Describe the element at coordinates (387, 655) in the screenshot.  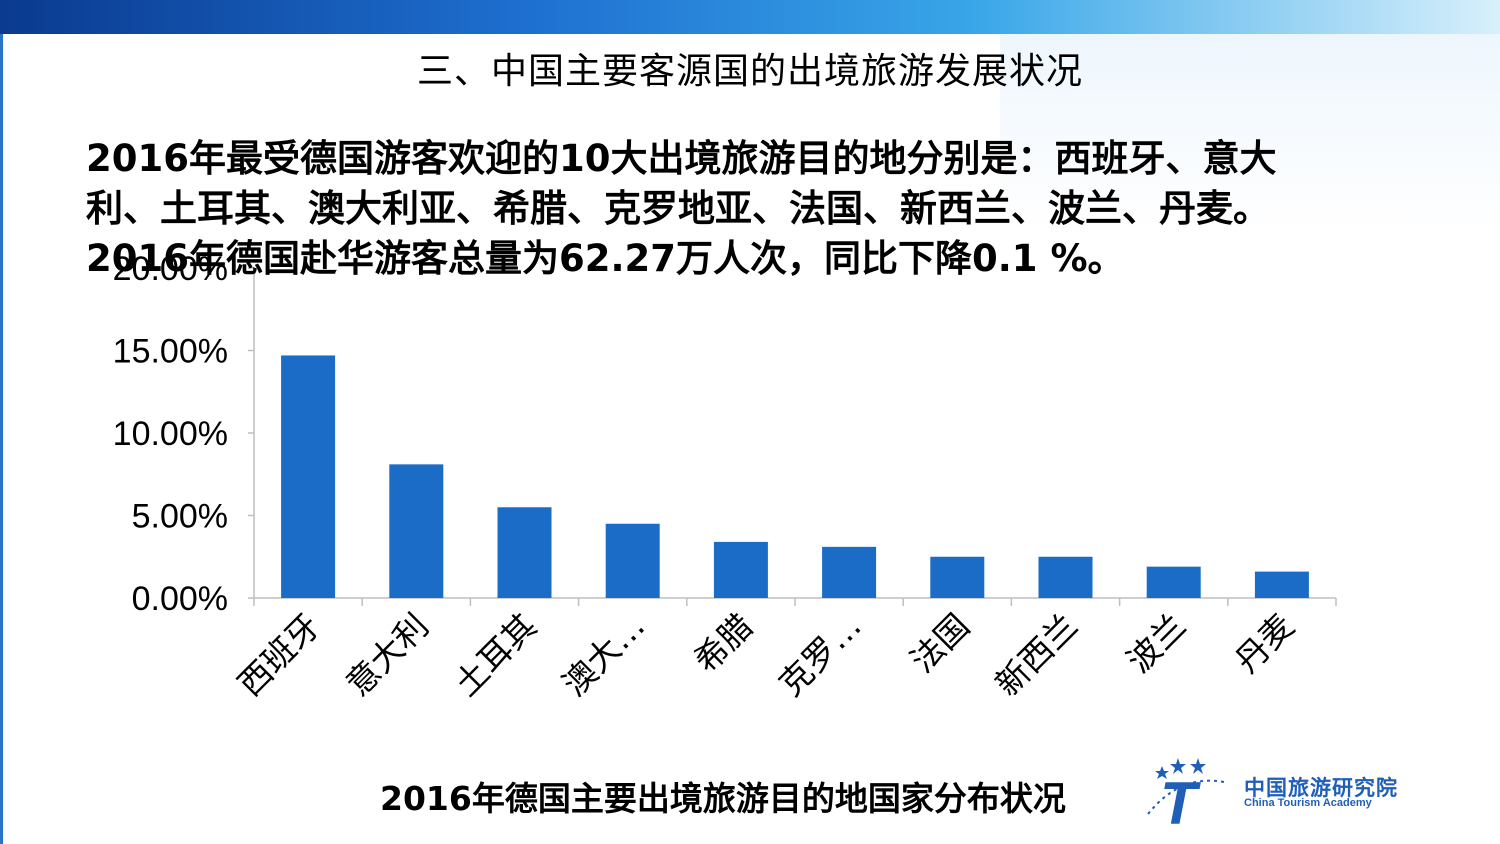
I see `x-category-label: 意大利` at that location.